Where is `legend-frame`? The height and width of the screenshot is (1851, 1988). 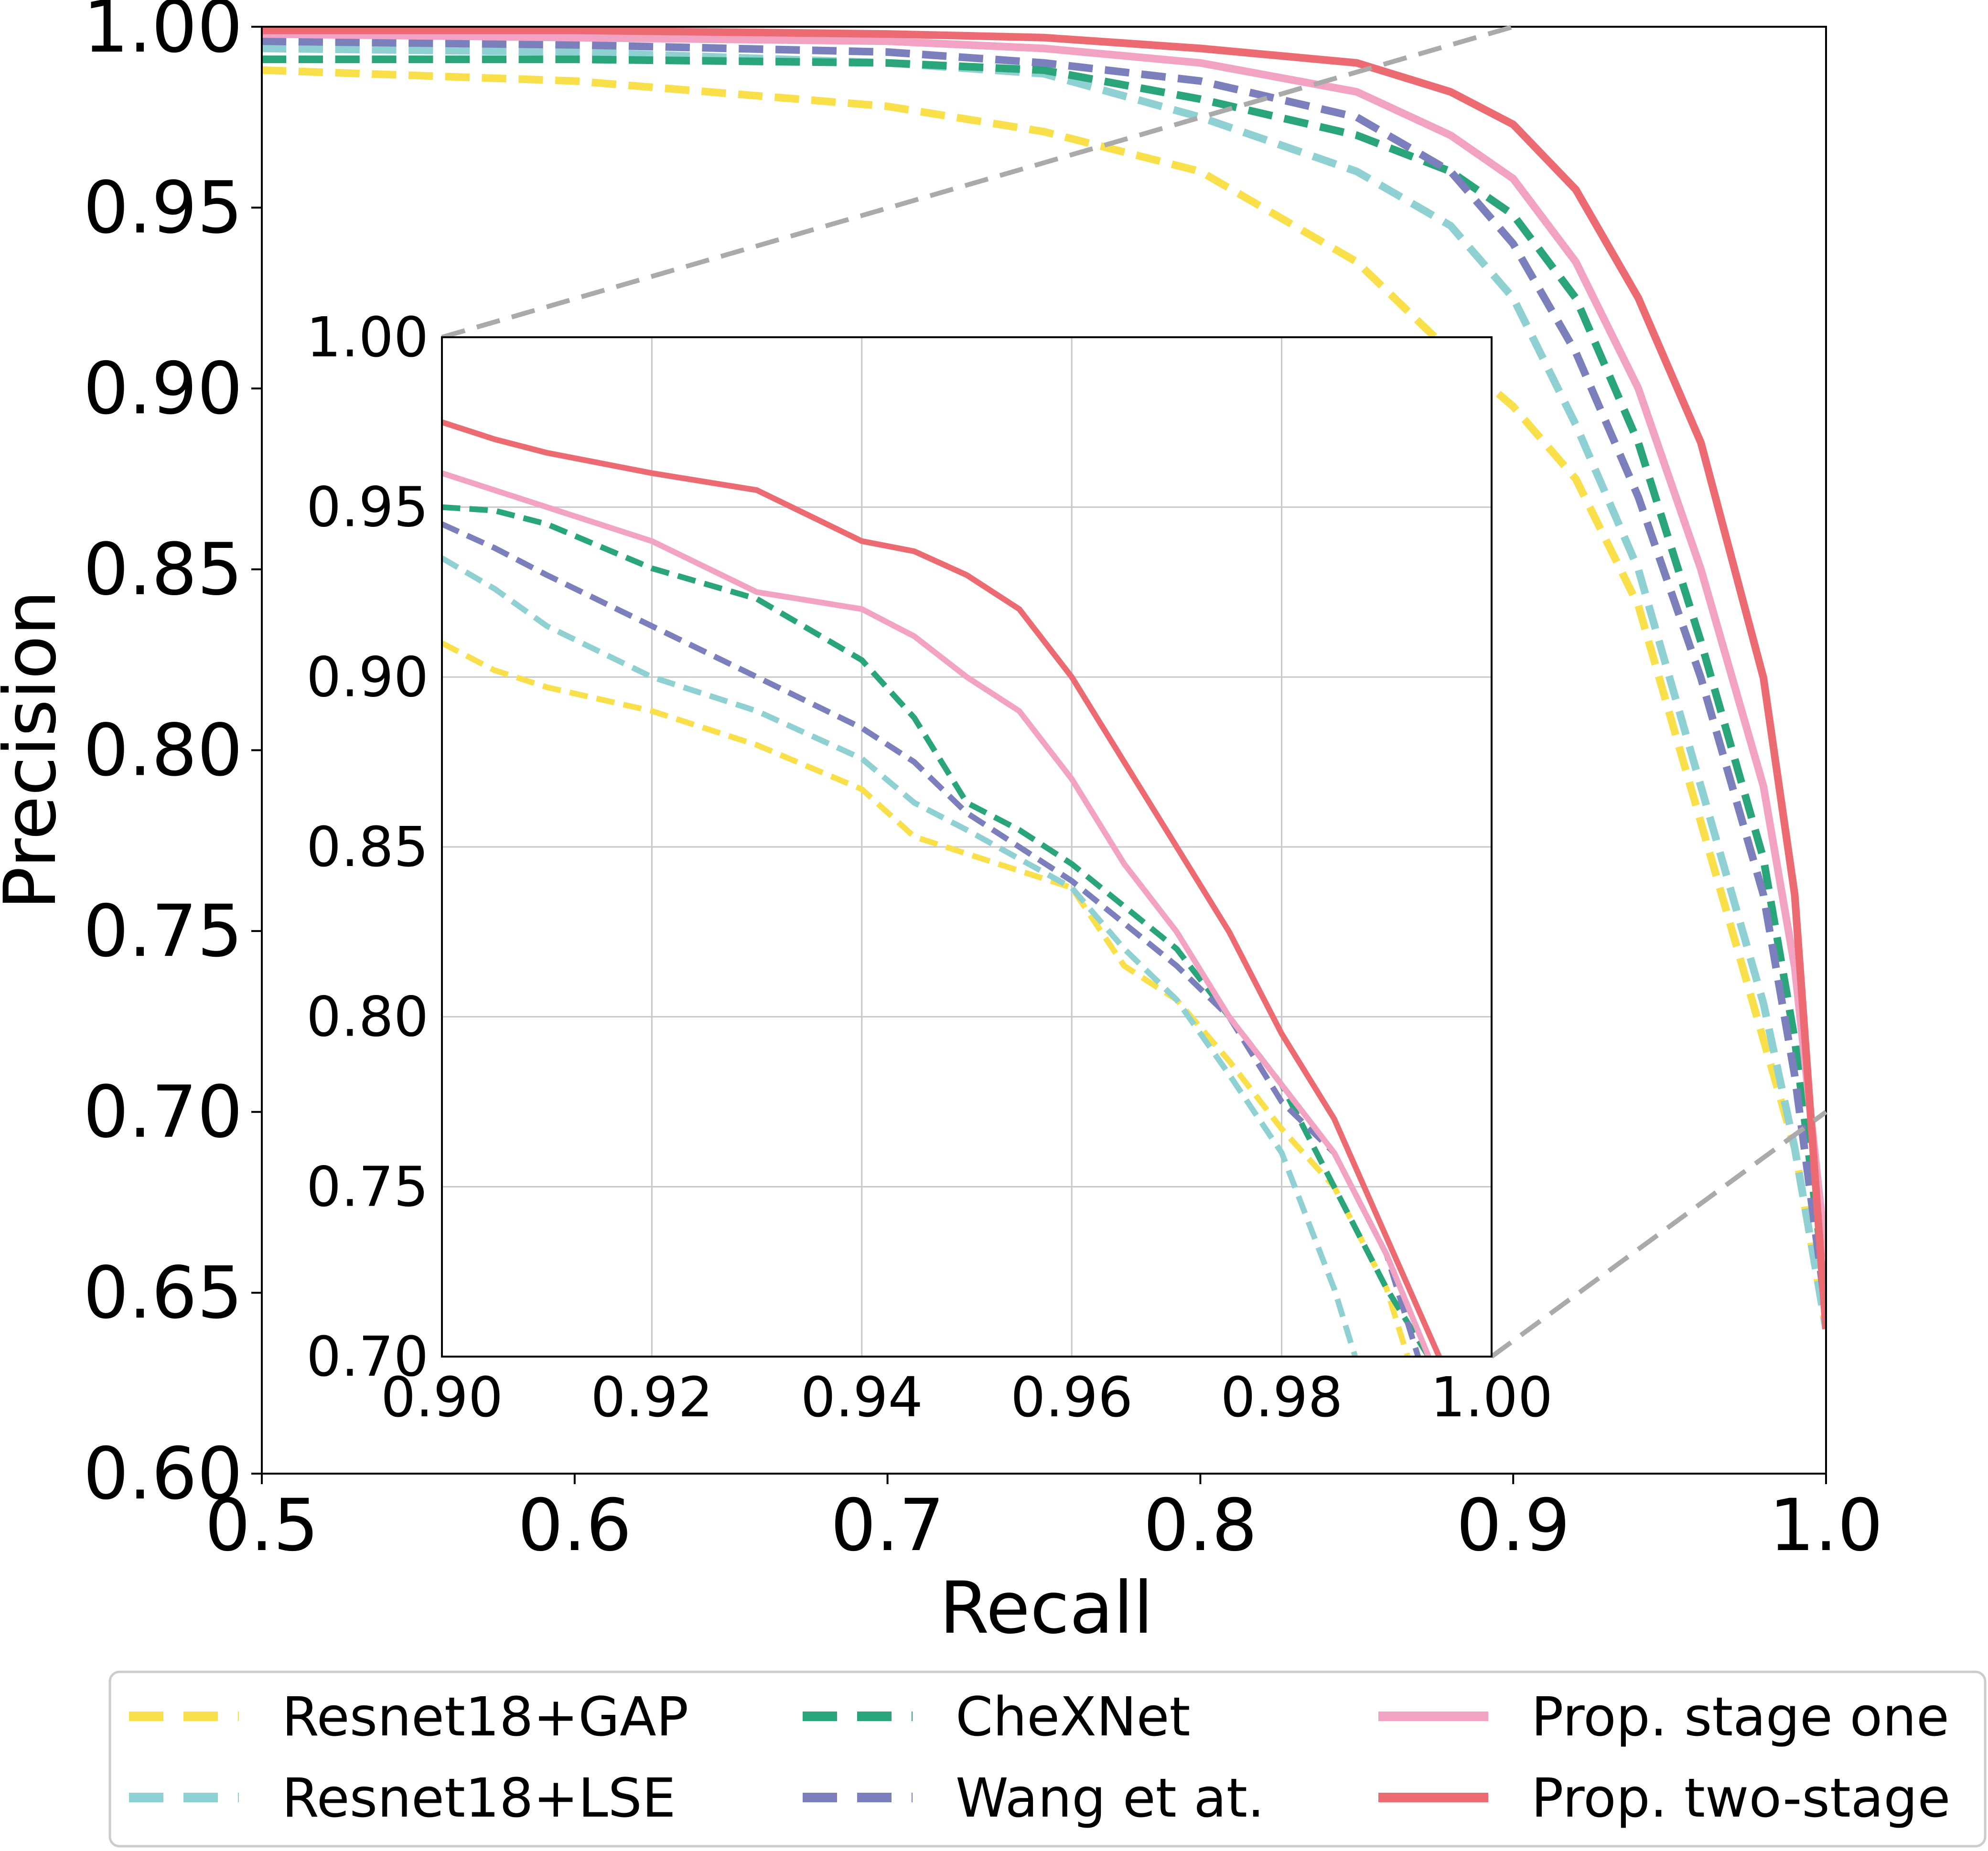
legend-frame is located at coordinates (1047, 1759).